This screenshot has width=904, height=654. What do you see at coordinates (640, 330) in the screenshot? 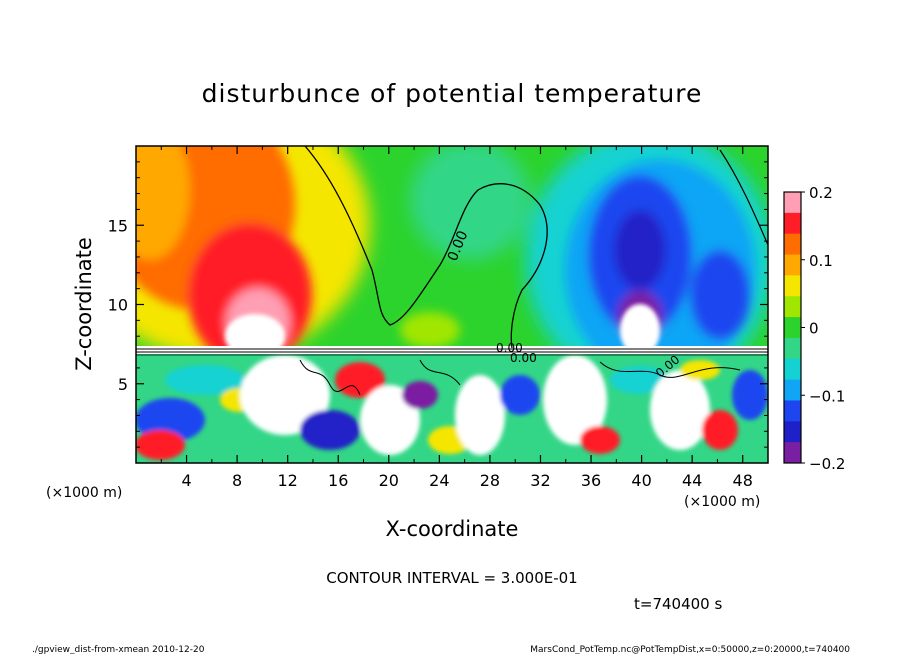
I see `region-white-right` at bounding box center [640, 330].